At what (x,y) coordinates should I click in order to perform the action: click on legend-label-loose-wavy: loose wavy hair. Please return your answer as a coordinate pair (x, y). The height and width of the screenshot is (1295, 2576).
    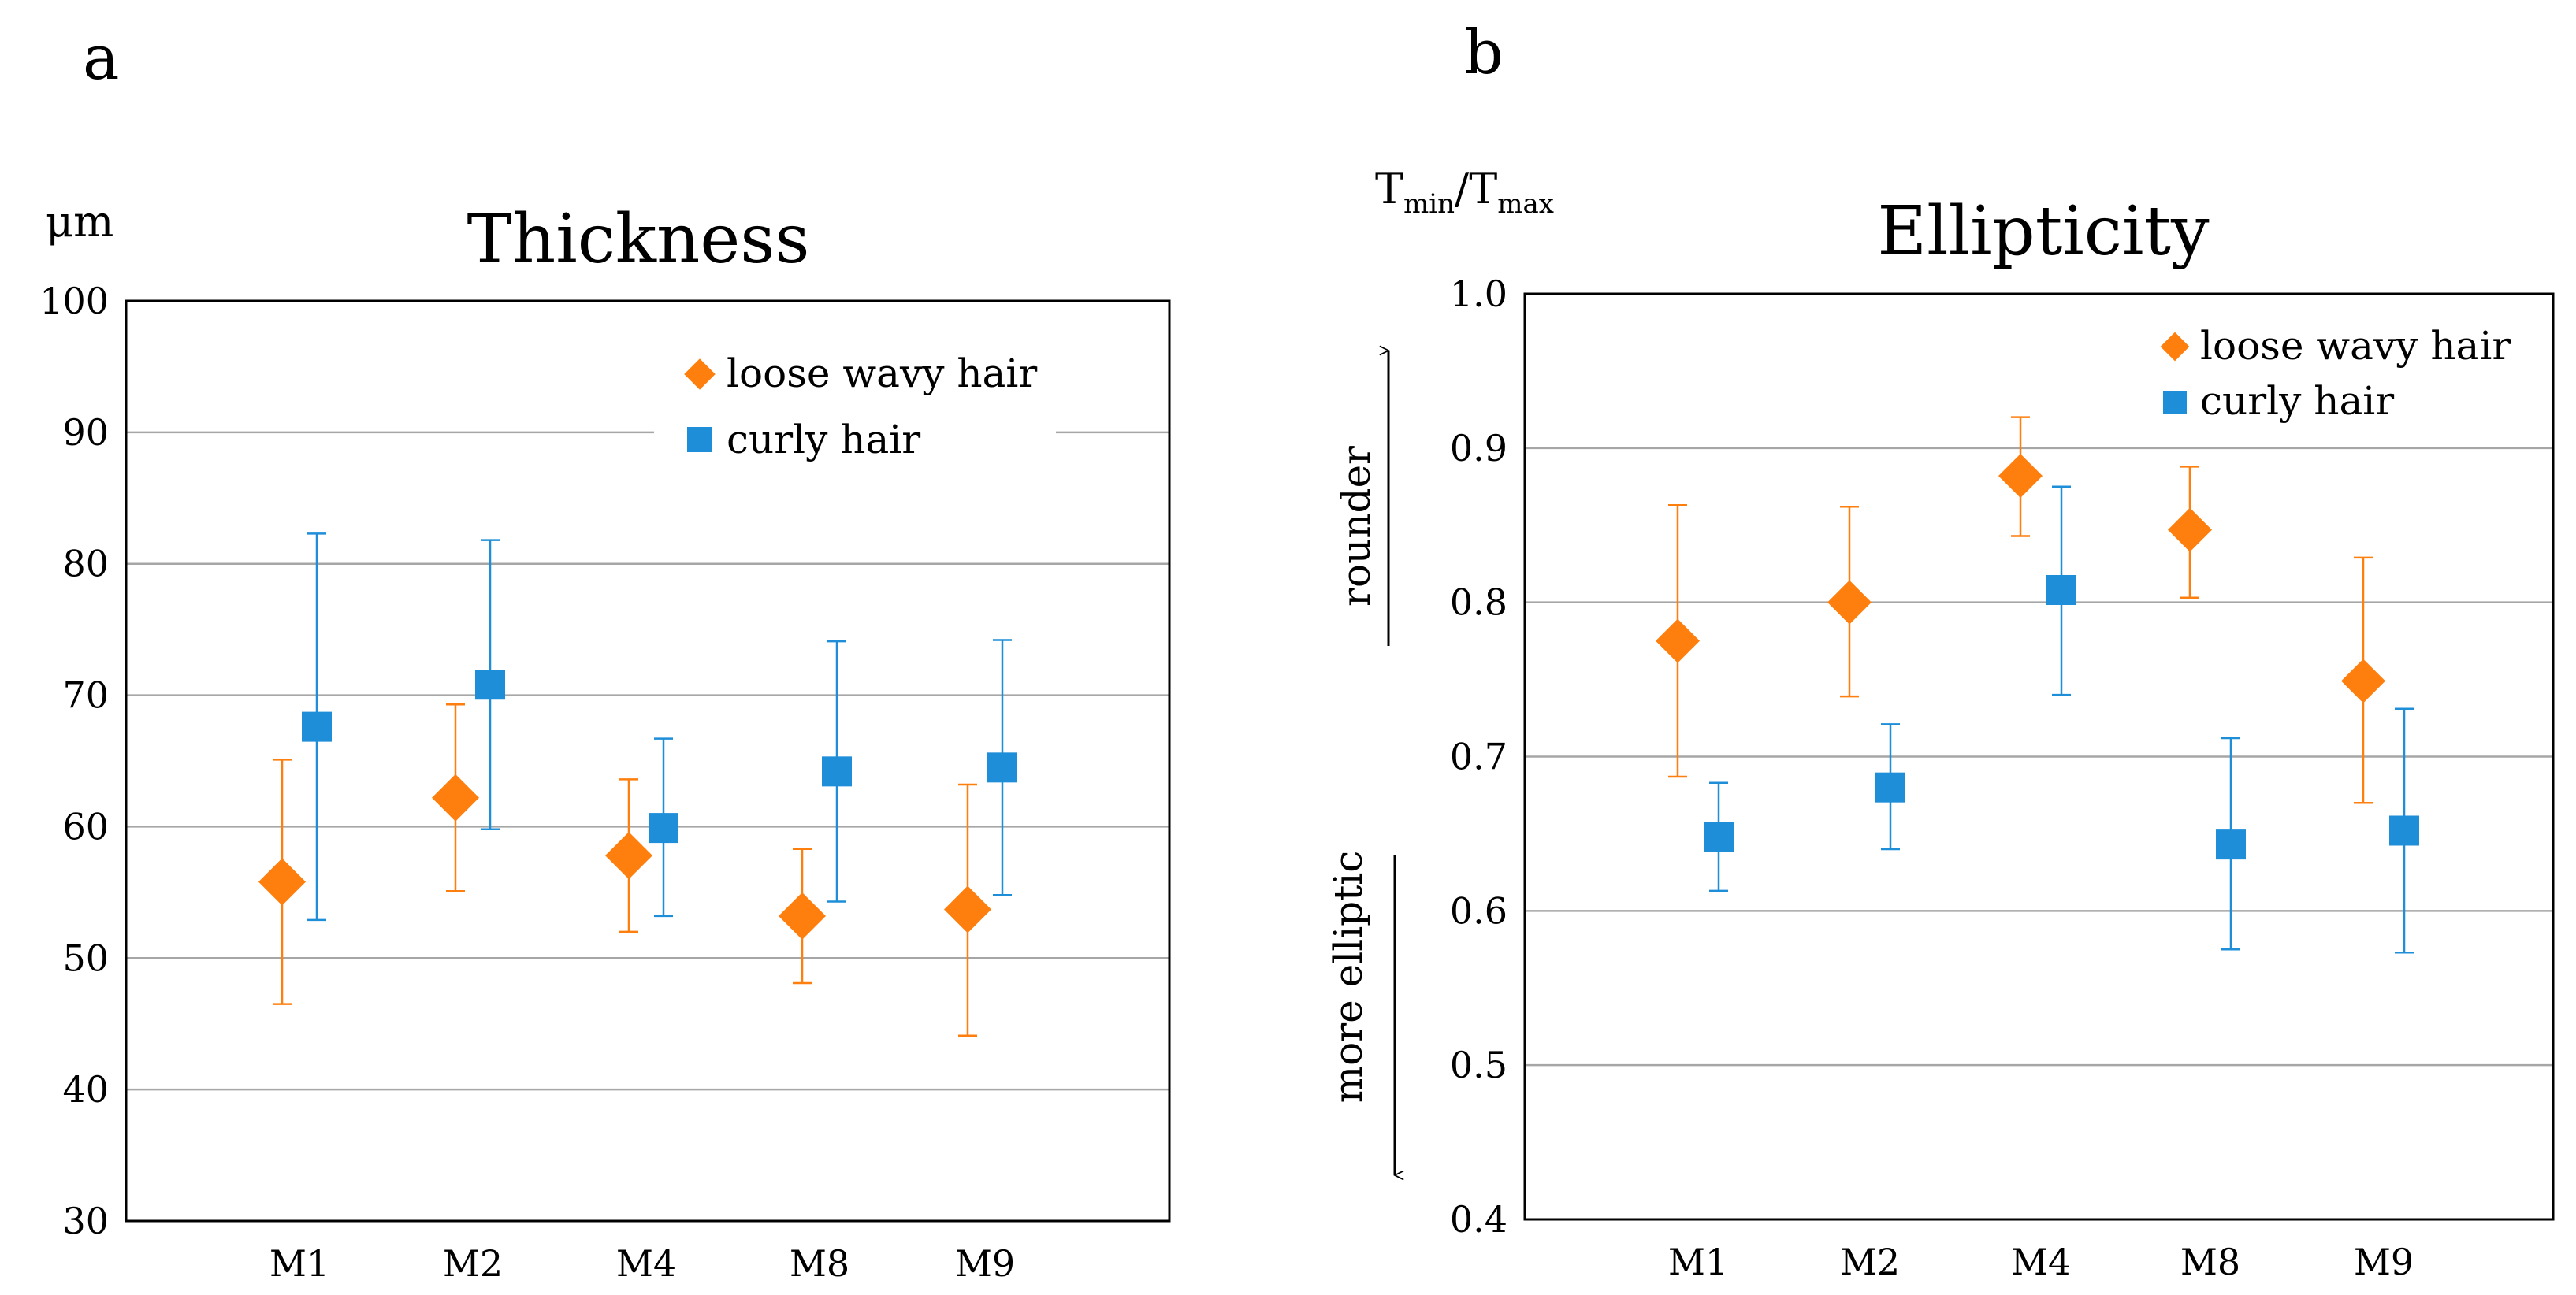
    Looking at the image, I should click on (882, 374).